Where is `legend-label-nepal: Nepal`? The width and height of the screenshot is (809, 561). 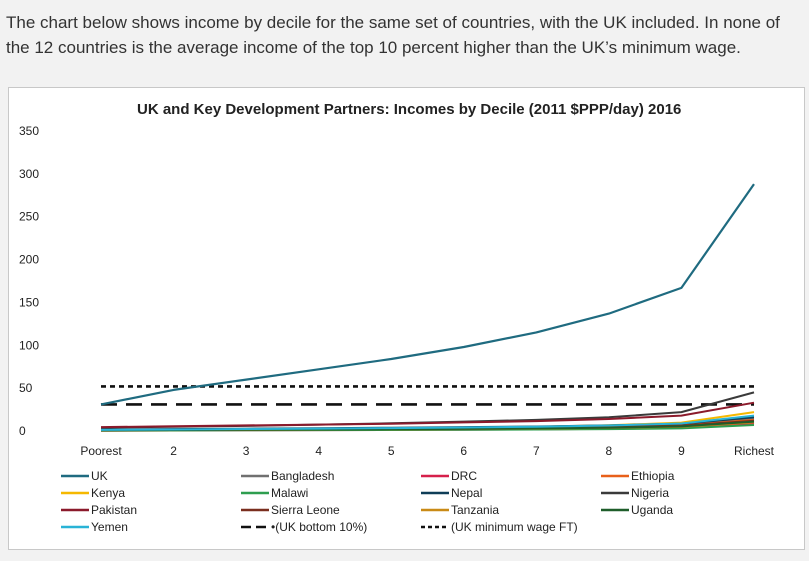
legend-label-nepal: Nepal is located at coordinates (466, 493).